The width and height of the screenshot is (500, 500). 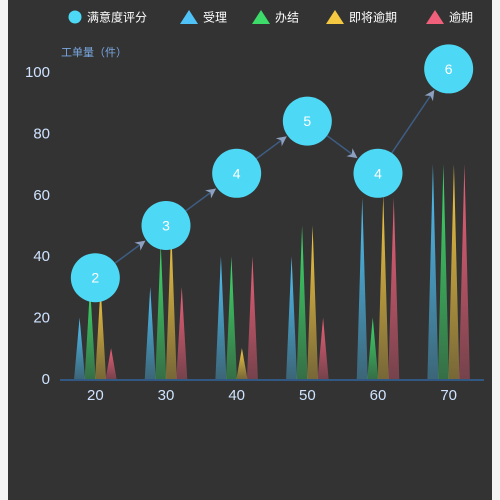 I want to click on point-label: 5, so click(x=307, y=121).